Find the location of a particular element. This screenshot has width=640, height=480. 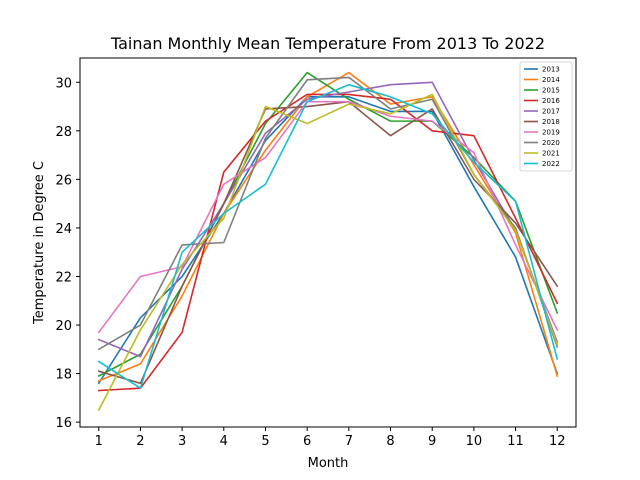

x-tick-label: 7 is located at coordinates (349, 441).